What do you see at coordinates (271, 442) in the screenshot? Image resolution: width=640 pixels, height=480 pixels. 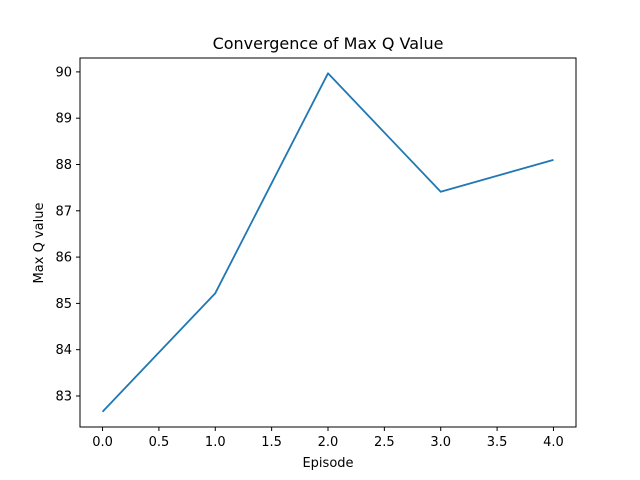 I see `x-tick-label: 1.5` at bounding box center [271, 442].